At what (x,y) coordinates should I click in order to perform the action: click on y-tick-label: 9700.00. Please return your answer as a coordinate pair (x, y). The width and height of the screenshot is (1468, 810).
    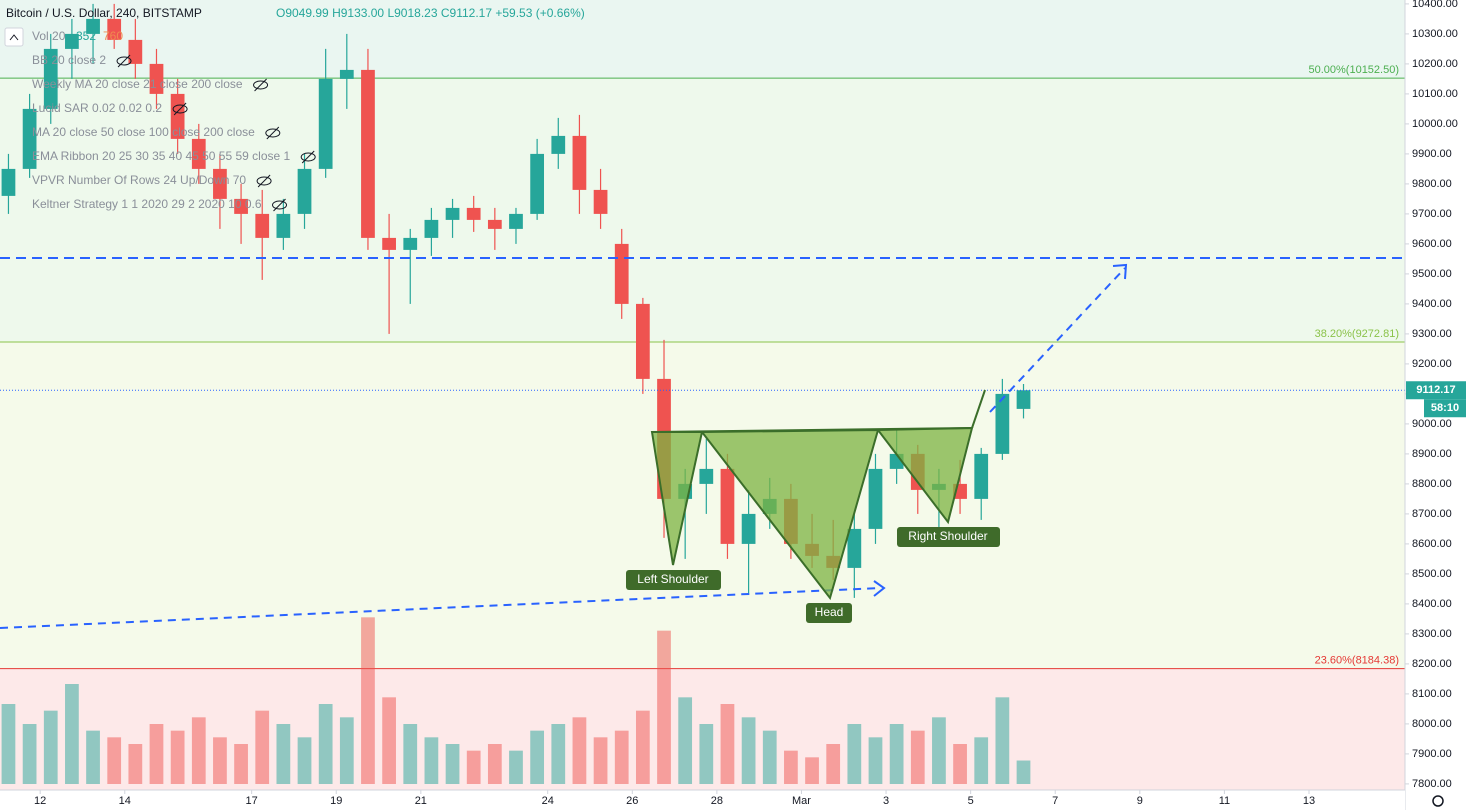
    Looking at the image, I should click on (1432, 214).